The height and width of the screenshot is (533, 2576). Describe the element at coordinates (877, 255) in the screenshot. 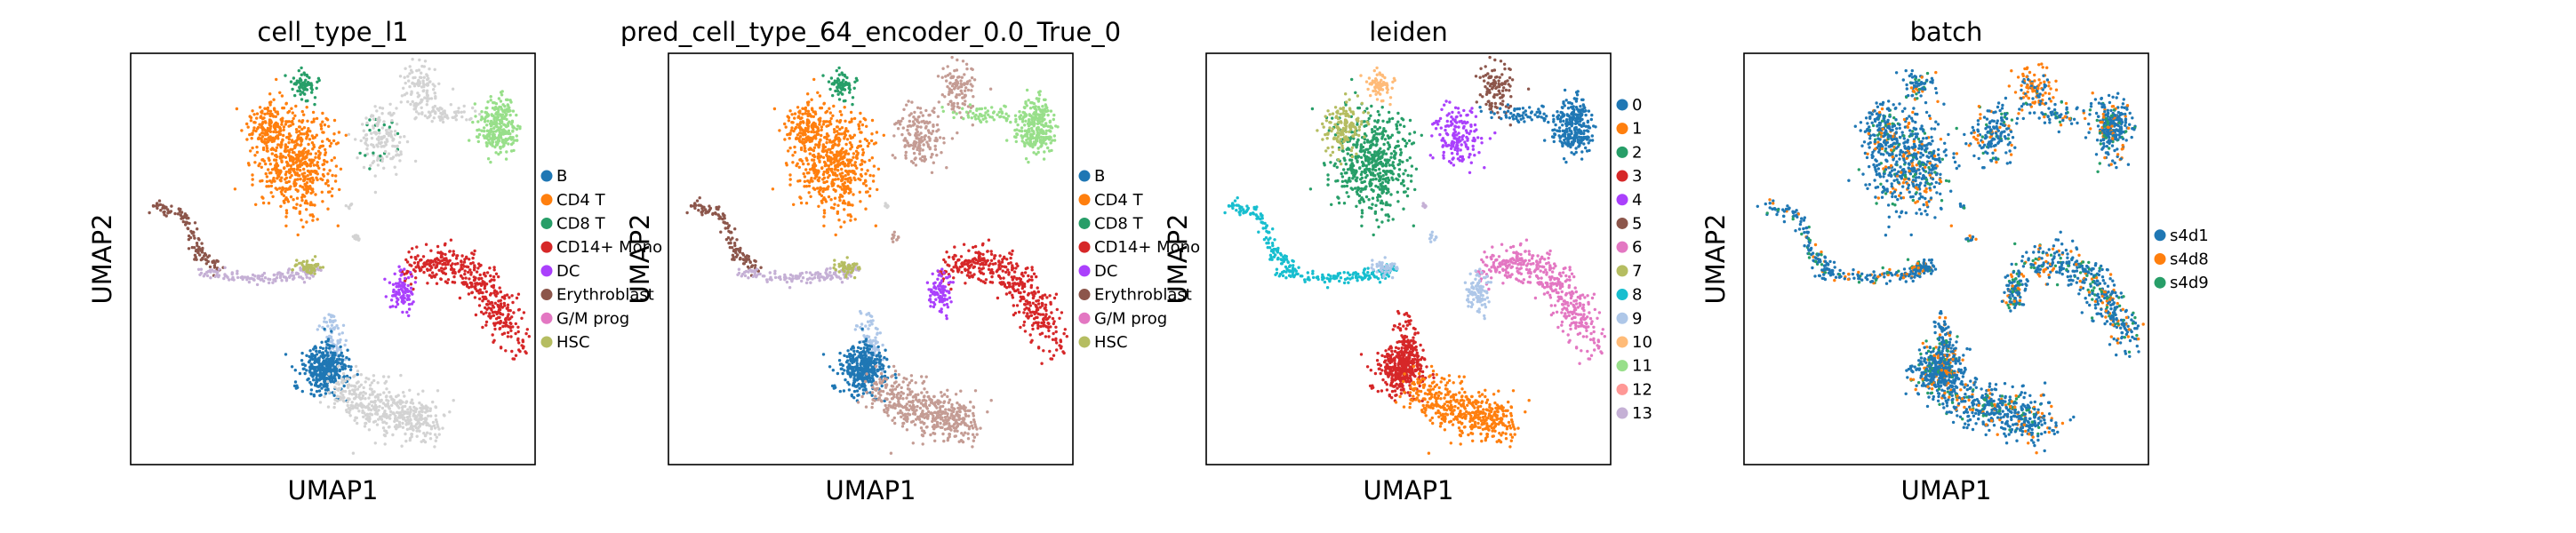

I see `scatter-points` at that location.